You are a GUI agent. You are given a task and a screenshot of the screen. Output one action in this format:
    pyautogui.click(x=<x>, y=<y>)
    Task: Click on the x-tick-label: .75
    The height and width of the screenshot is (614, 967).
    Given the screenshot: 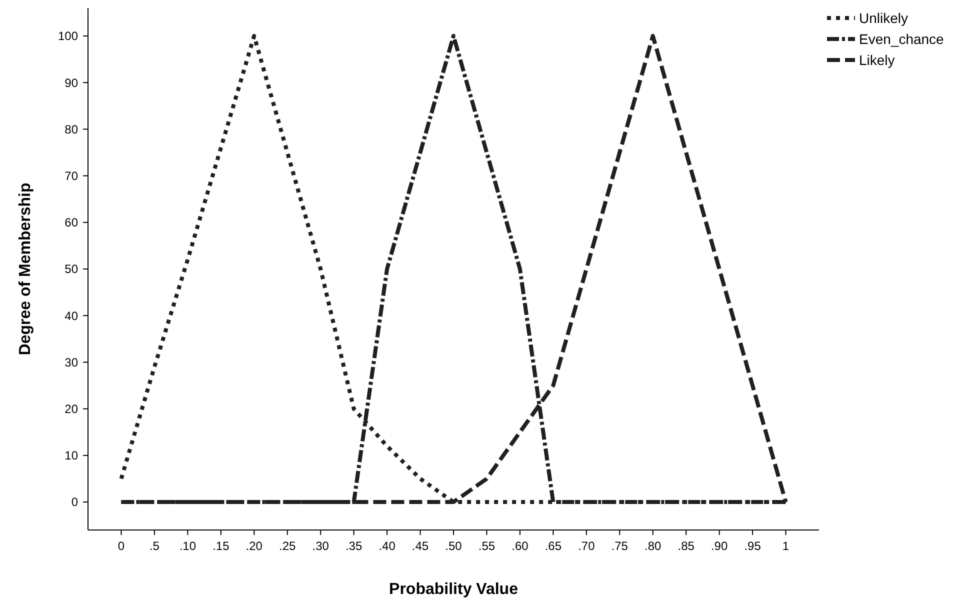 What is the action you would take?
    pyautogui.click(x=619, y=546)
    